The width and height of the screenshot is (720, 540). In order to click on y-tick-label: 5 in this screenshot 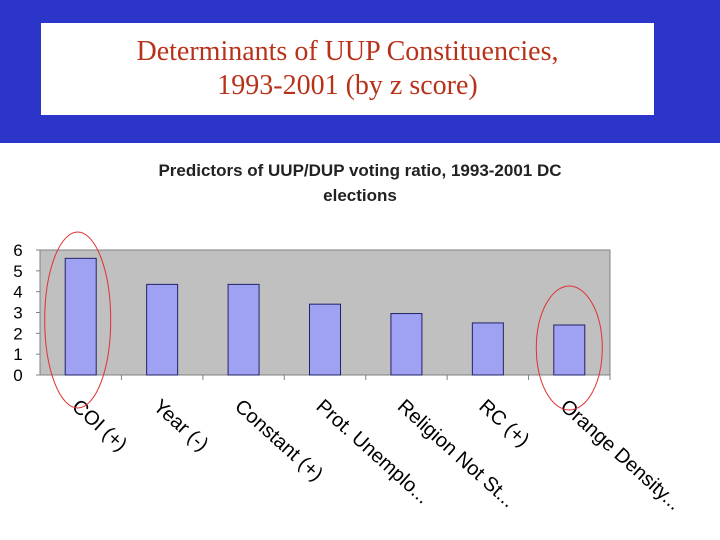, I will do `click(17, 271)`.